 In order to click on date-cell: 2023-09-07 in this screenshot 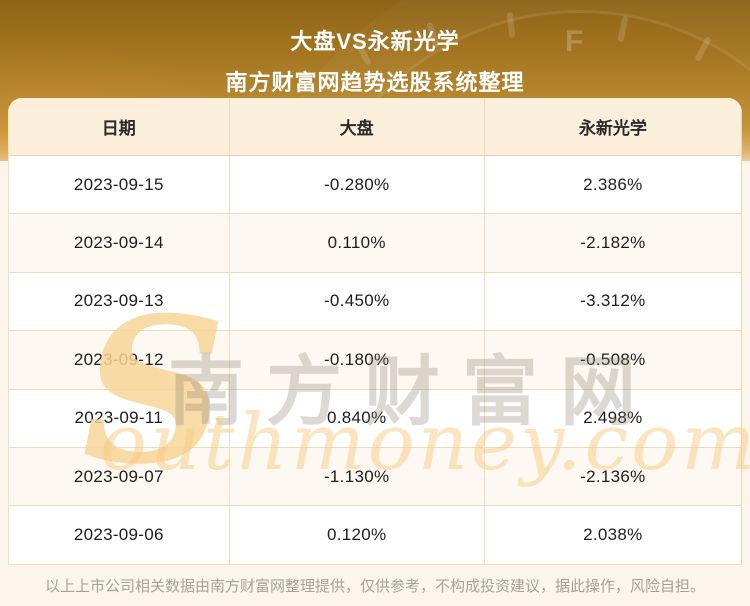, I will do `click(118, 476)`.